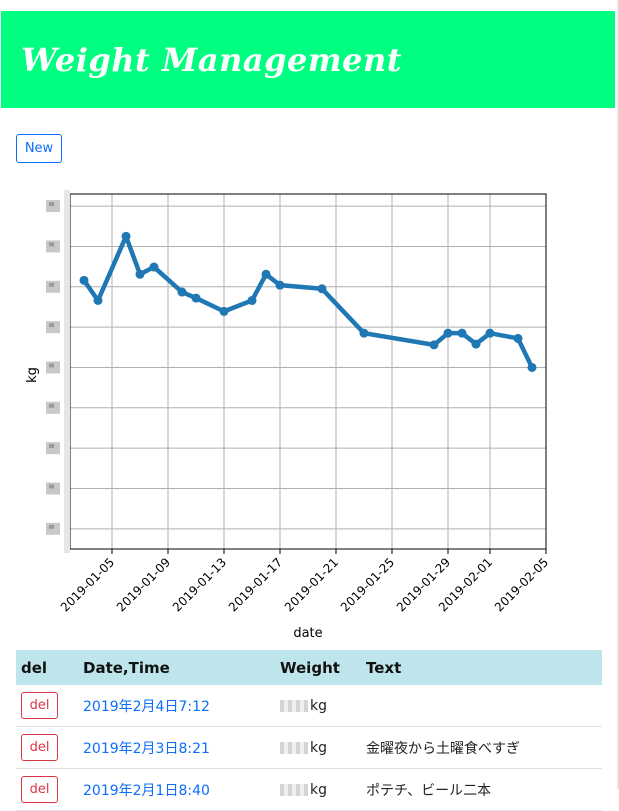 Image resolution: width=619 pixels, height=811 pixels. What do you see at coordinates (367, 584) in the screenshot?
I see `x-tick-label: 2019-01-25` at bounding box center [367, 584].